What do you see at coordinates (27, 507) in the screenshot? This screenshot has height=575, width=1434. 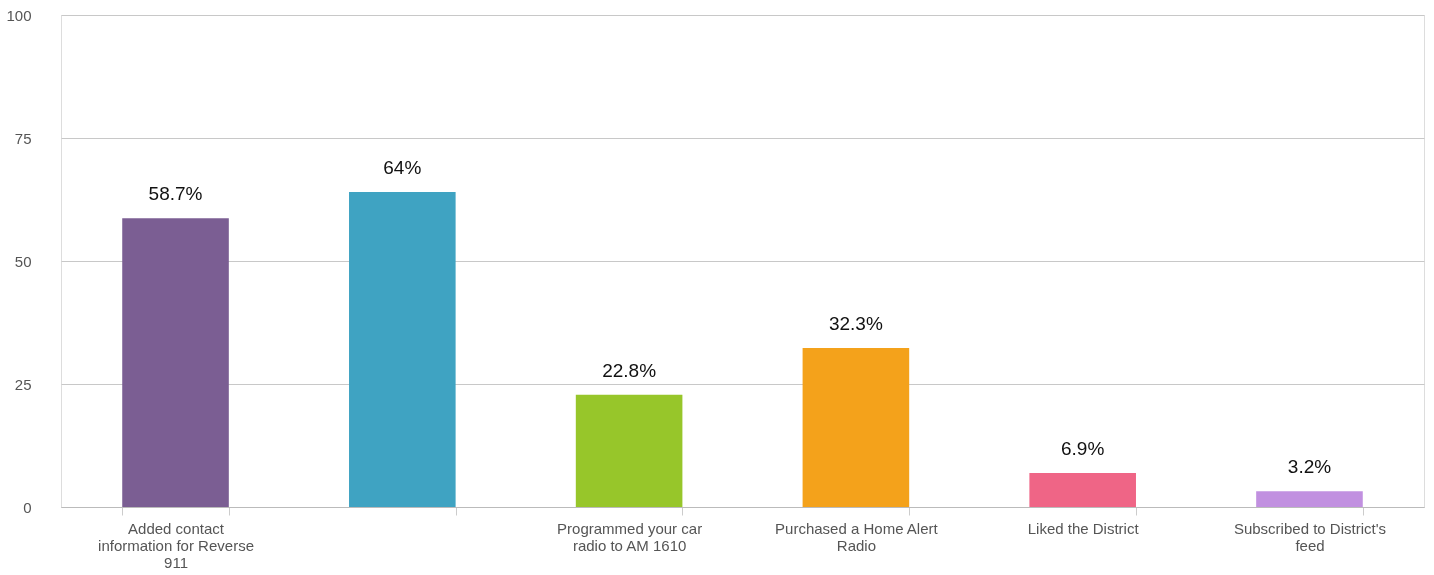 I see `y-tick-label: 0` at bounding box center [27, 507].